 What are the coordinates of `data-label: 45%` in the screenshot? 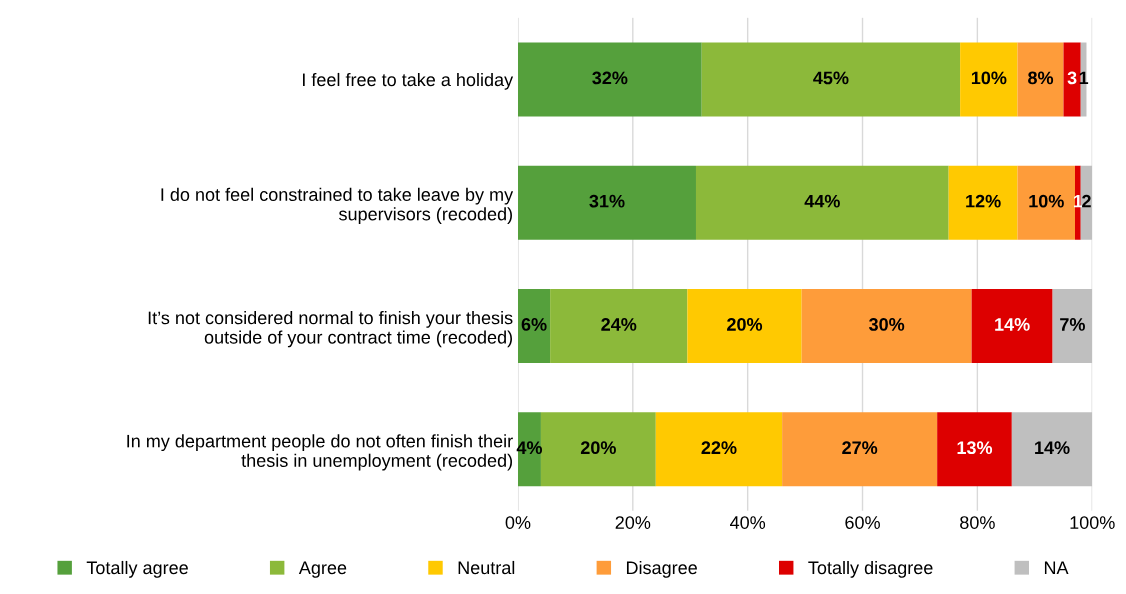 It's located at (831, 78).